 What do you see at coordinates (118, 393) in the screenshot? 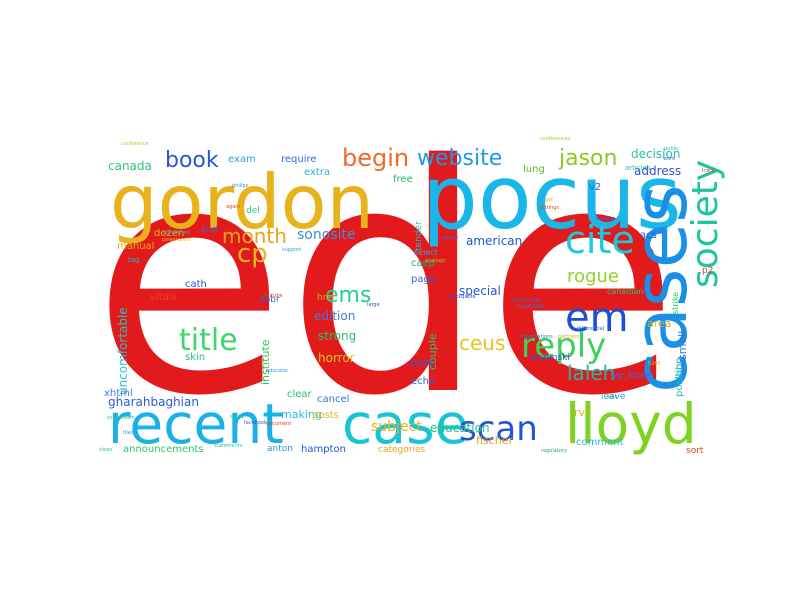
I see `word-xhtml: xhtml` at bounding box center [118, 393].